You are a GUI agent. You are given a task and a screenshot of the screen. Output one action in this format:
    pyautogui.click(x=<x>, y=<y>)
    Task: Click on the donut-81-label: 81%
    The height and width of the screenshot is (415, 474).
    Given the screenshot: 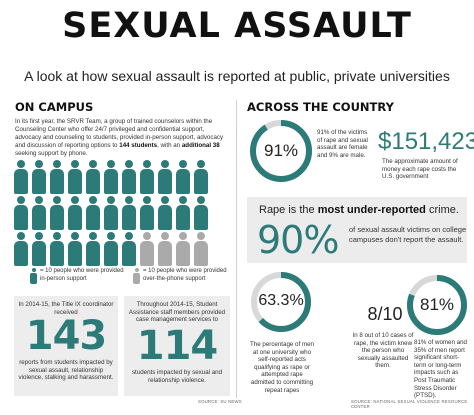 What is the action you would take?
    pyautogui.click(x=437, y=304)
    